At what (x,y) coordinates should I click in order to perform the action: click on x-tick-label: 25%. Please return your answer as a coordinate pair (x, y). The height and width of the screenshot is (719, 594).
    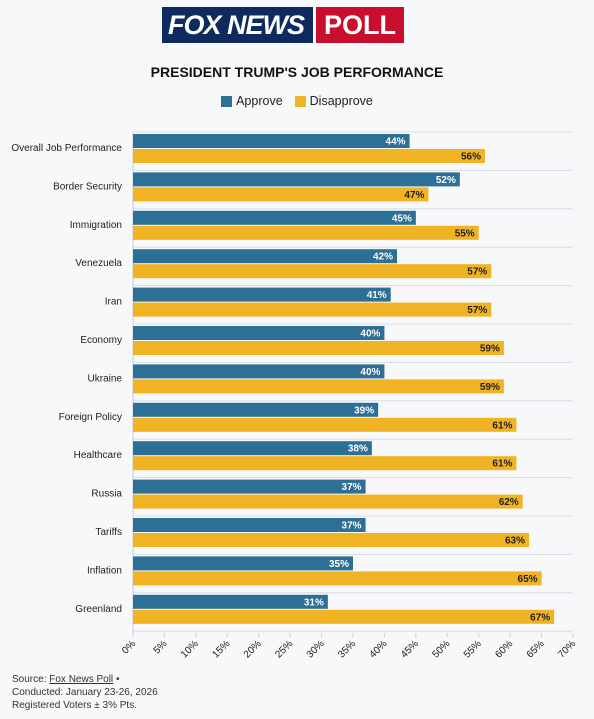
    Looking at the image, I should click on (284, 649).